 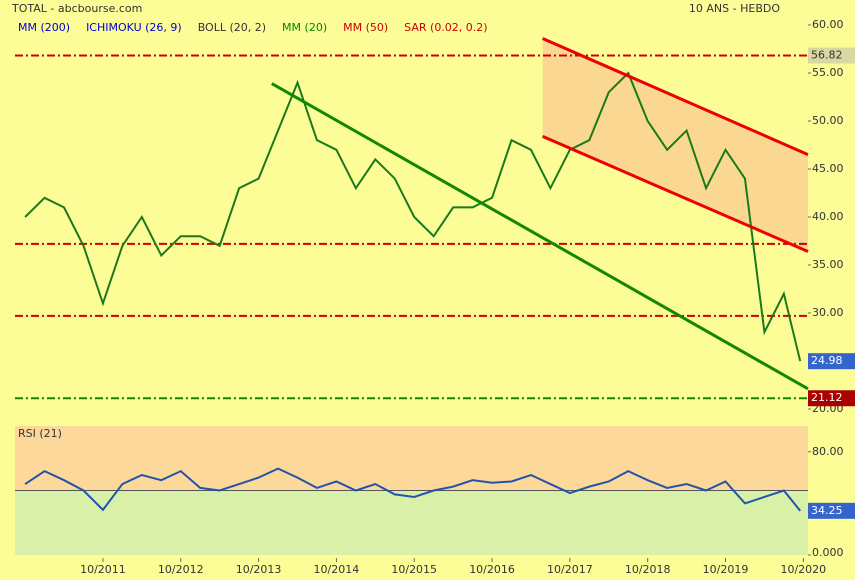 What do you see at coordinates (827, 360) in the screenshot?
I see `price-label: 24.98` at bounding box center [827, 360].